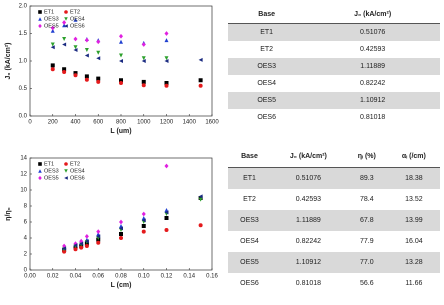 The height and width of the screenshot is (305, 444). I want to click on table-row: ET2 0.42593 78.4 13.52, so click(334, 199).